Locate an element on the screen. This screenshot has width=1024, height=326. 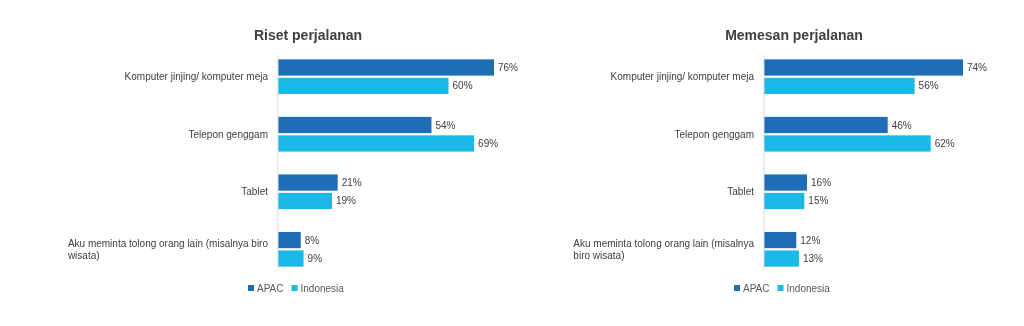
data-label: 46% is located at coordinates (901, 125).